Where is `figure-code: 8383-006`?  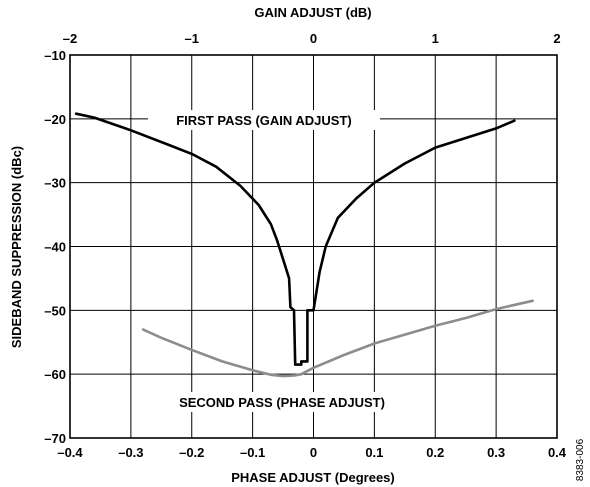
figure-code: 8383-006 is located at coordinates (580, 459).